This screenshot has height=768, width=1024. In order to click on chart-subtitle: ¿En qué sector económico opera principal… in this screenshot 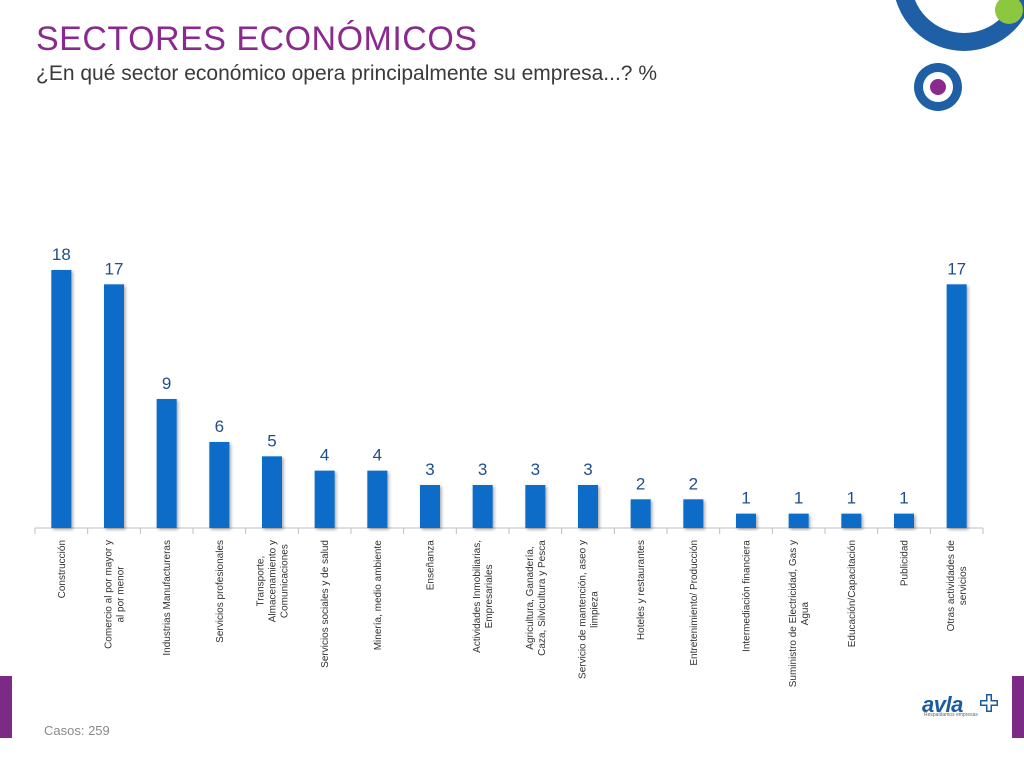, I will do `click(346, 73)`.